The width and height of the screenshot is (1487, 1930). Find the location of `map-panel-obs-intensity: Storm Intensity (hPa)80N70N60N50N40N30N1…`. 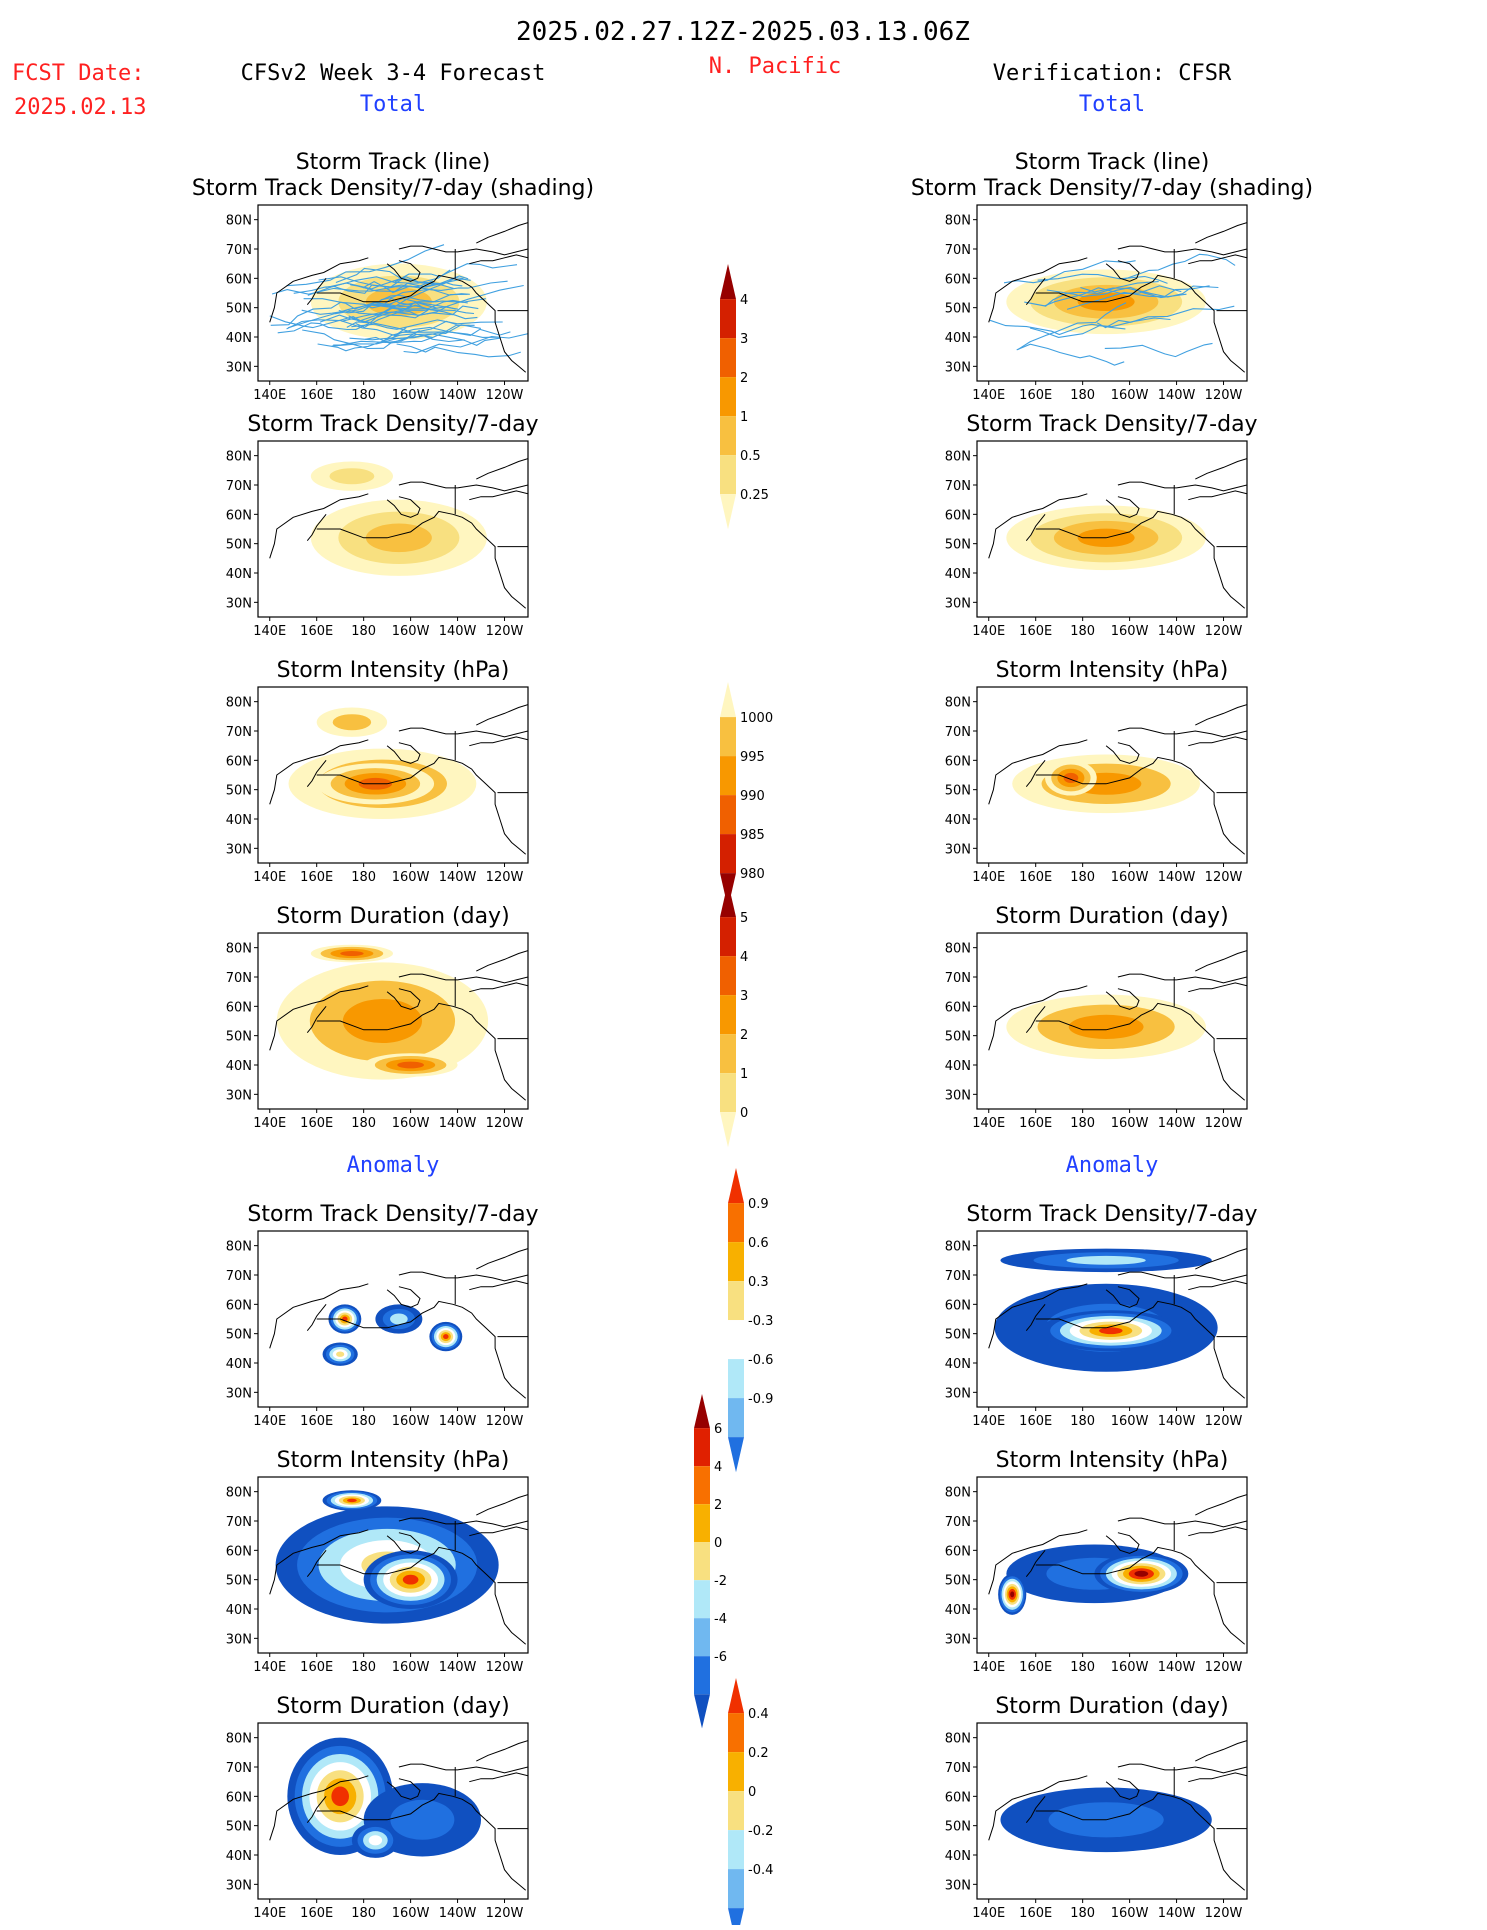

map-panel-obs-intensity: Storm Intensity (hPa)80N70N60N50N40N30N1… is located at coordinates (1096, 771).